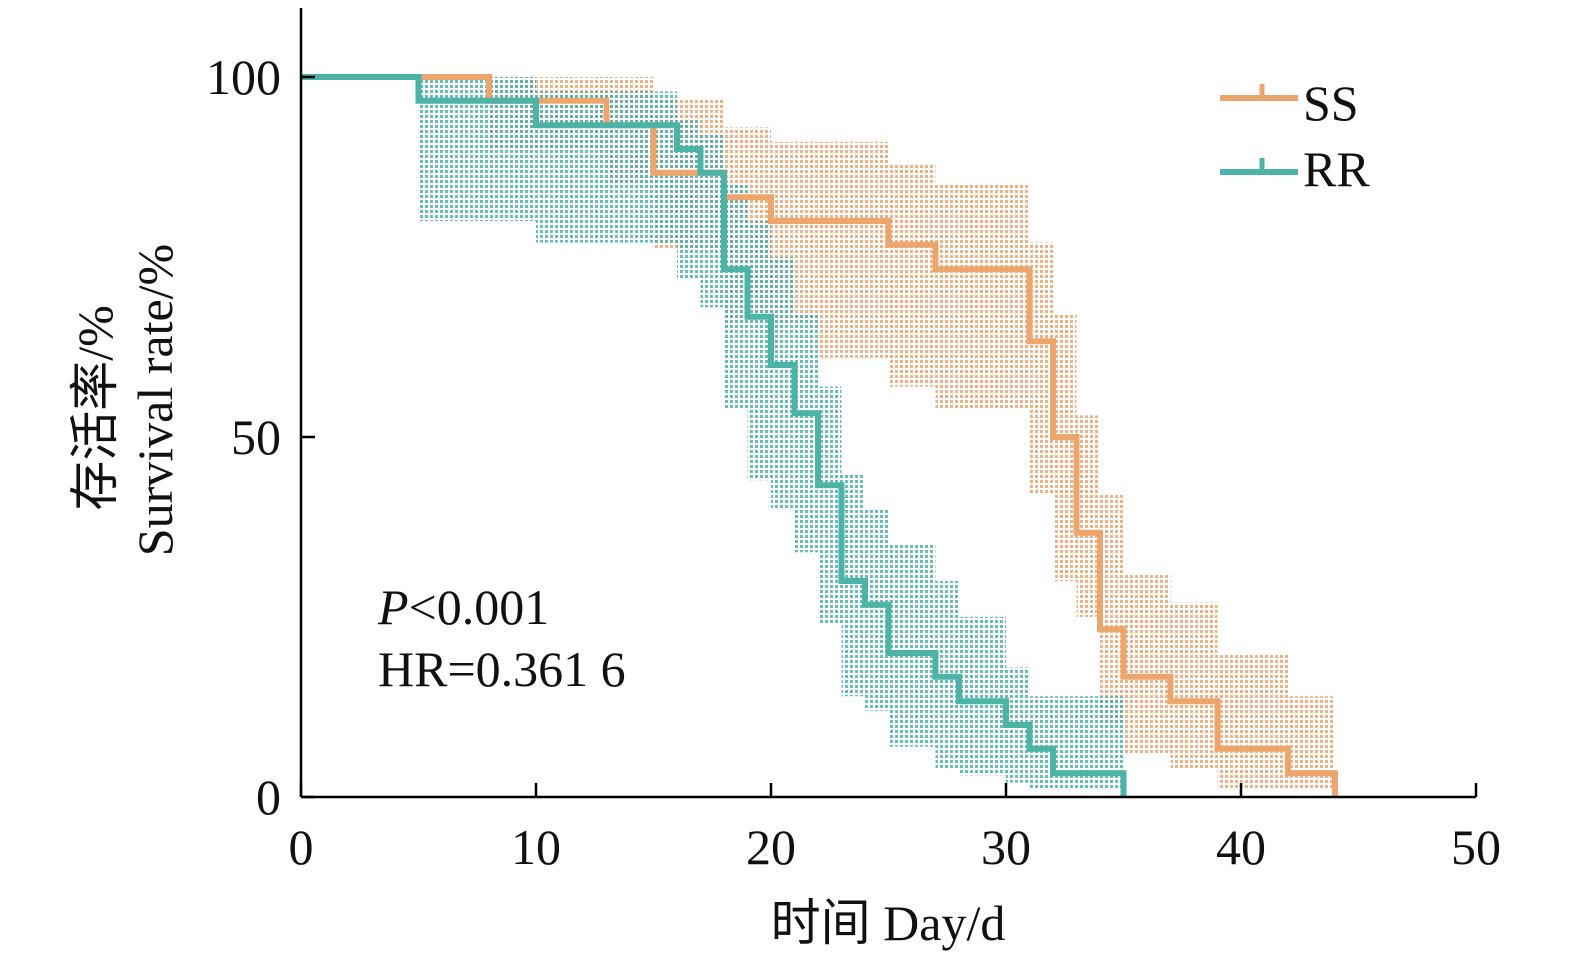 Image resolution: width=1575 pixels, height=963 pixels. Describe the element at coordinates (243, 77) in the screenshot. I see `y-tick-label-100: 100` at that location.